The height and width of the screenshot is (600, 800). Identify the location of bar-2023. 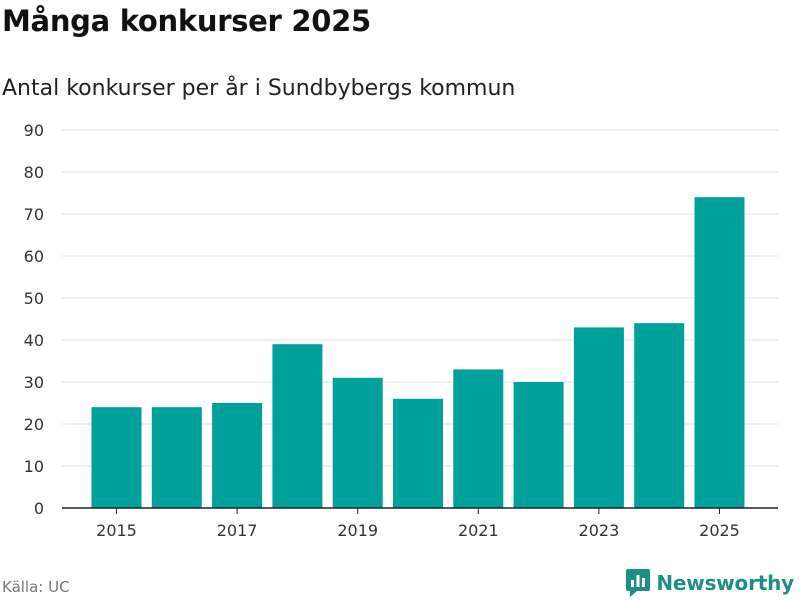
(598, 417).